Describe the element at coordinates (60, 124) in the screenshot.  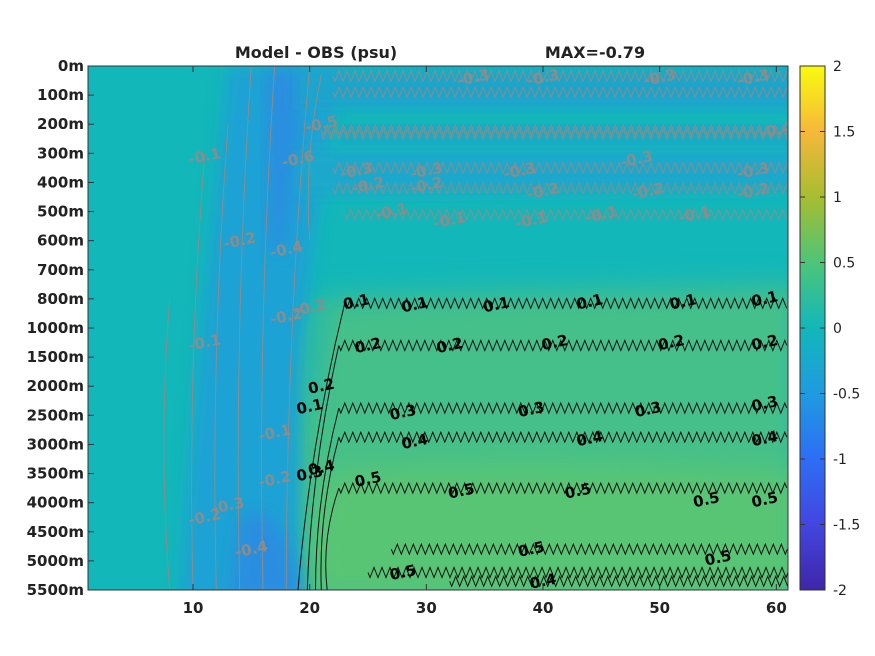
I see `y-tick-label: 200m` at that location.